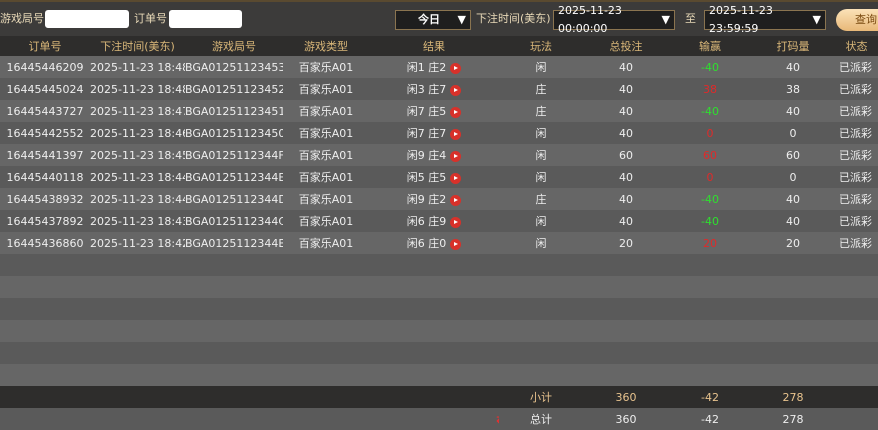 The height and width of the screenshot is (430, 878). I want to click on play-value: 庄, so click(541, 89).